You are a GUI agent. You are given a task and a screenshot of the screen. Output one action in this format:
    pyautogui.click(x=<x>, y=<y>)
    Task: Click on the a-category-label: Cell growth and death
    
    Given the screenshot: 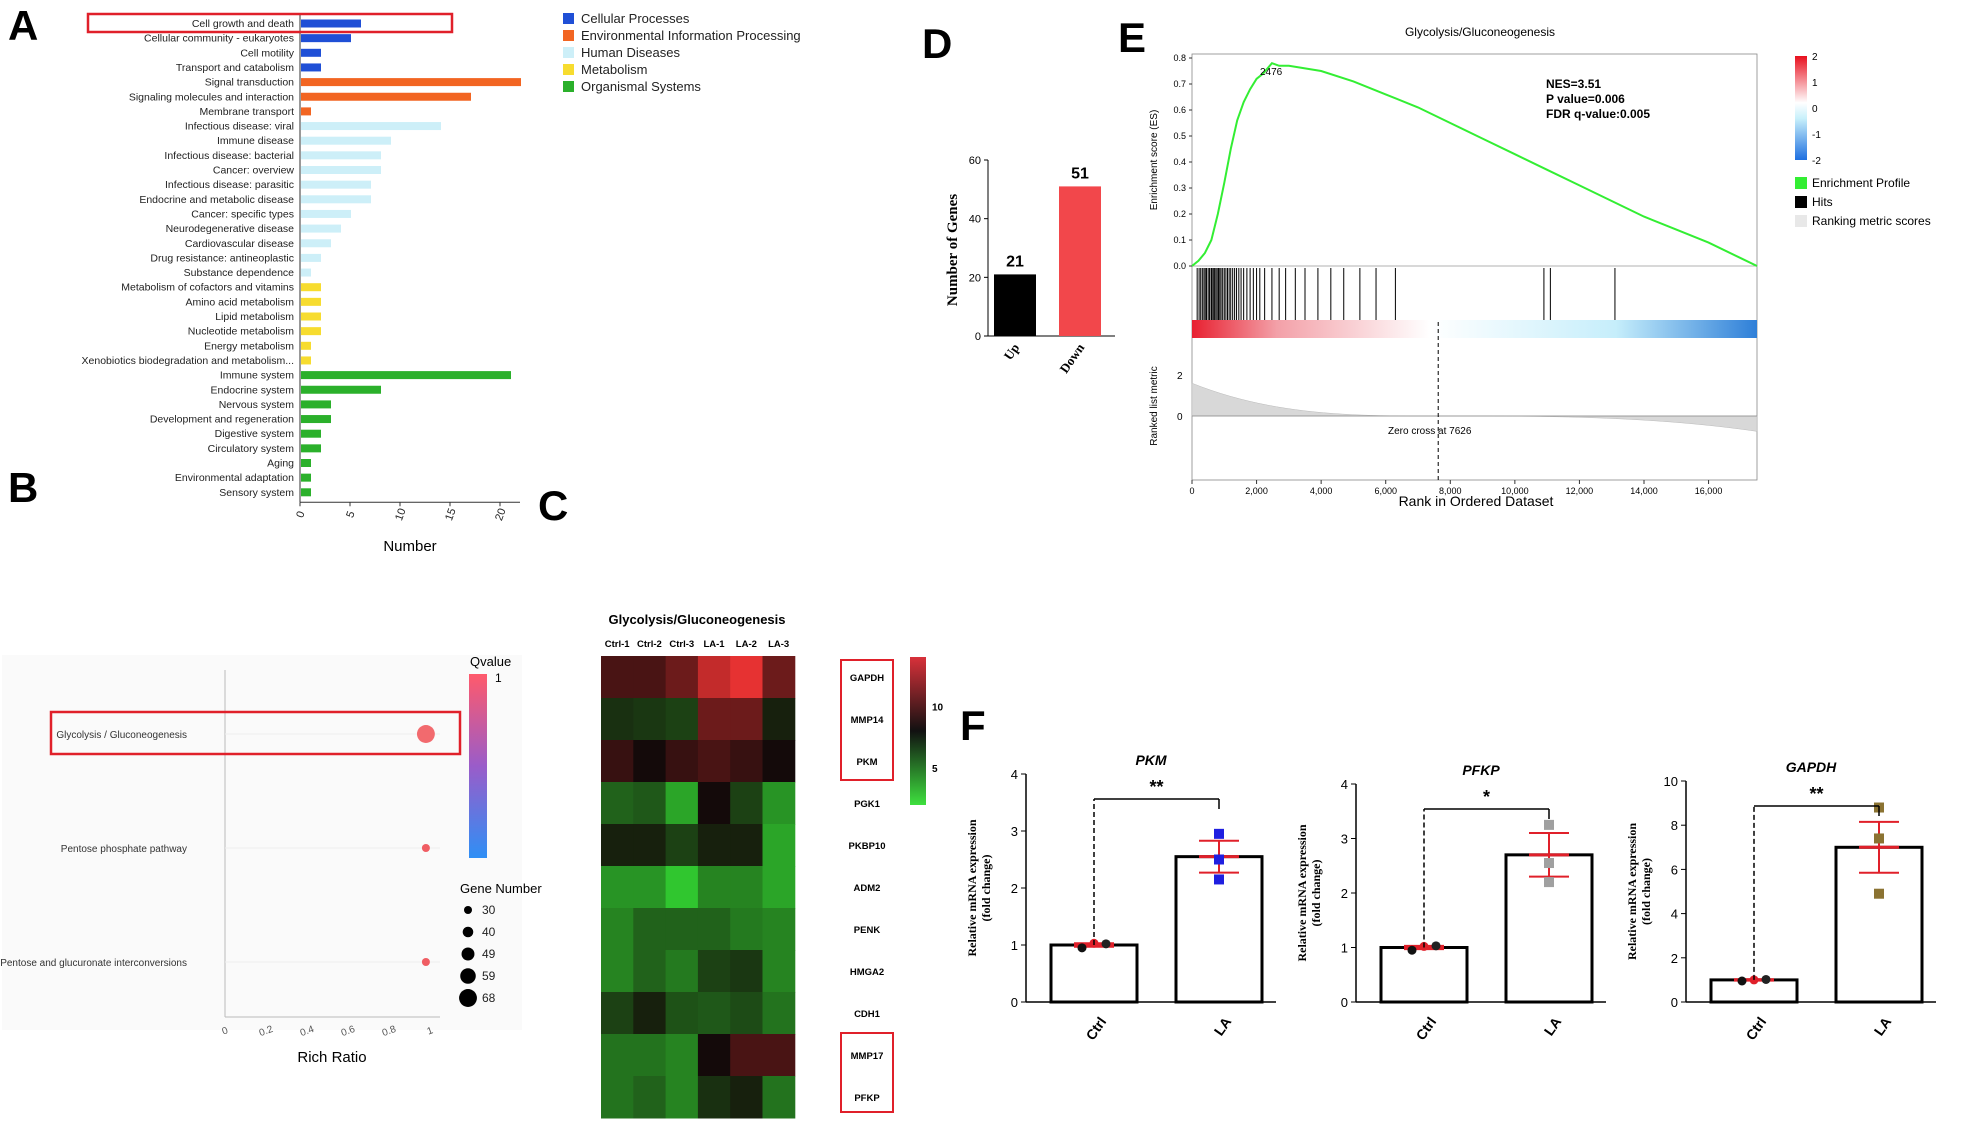 What is the action you would take?
    pyautogui.click(x=243, y=24)
    